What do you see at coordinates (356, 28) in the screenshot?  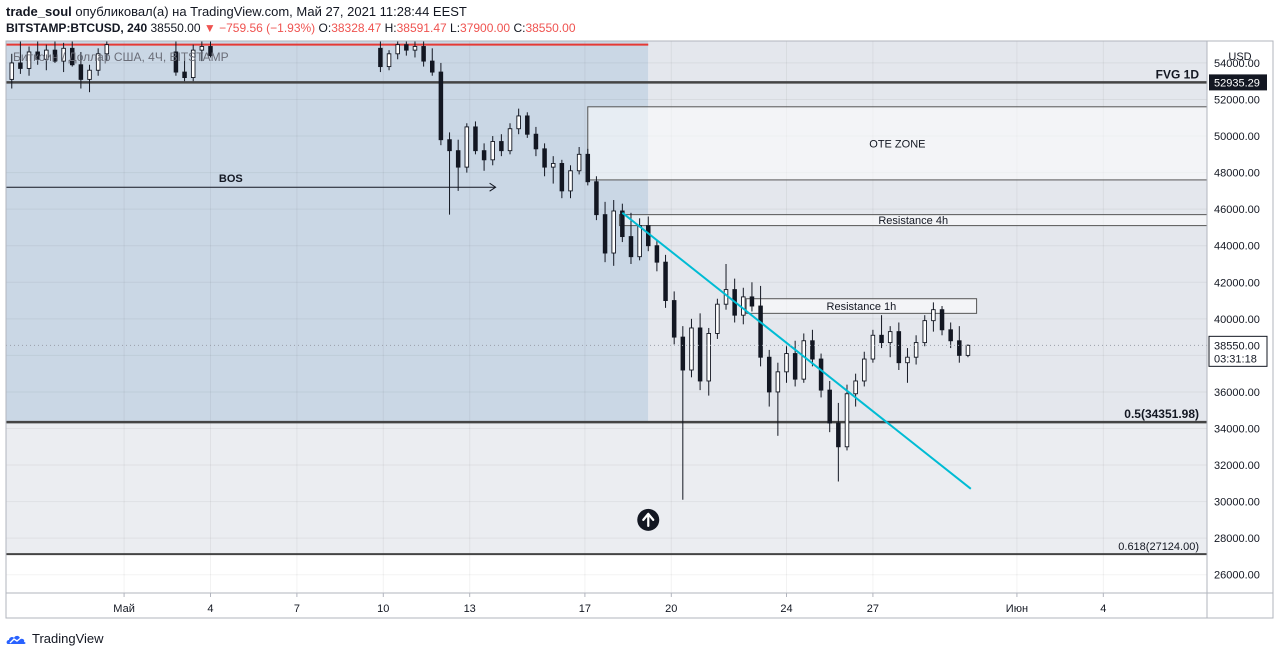 I see `open-value: 38328.47` at bounding box center [356, 28].